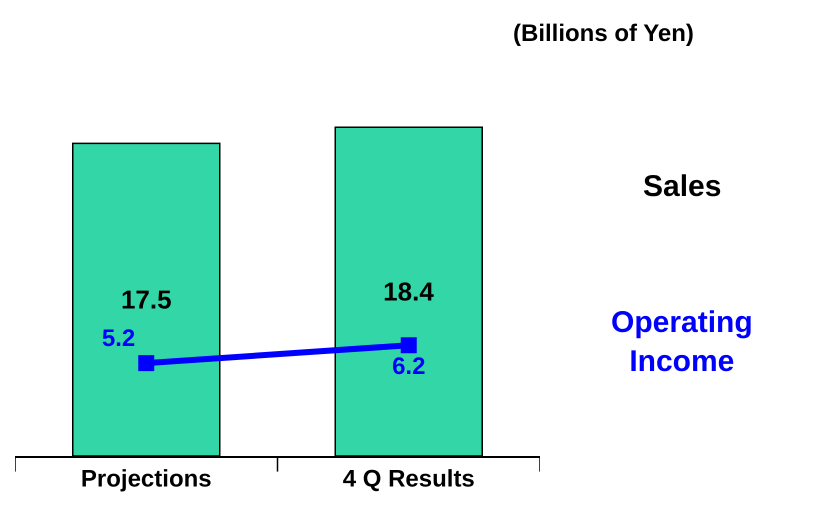  Describe the element at coordinates (409, 366) in the screenshot. I see `data-label: 6.2` at that location.